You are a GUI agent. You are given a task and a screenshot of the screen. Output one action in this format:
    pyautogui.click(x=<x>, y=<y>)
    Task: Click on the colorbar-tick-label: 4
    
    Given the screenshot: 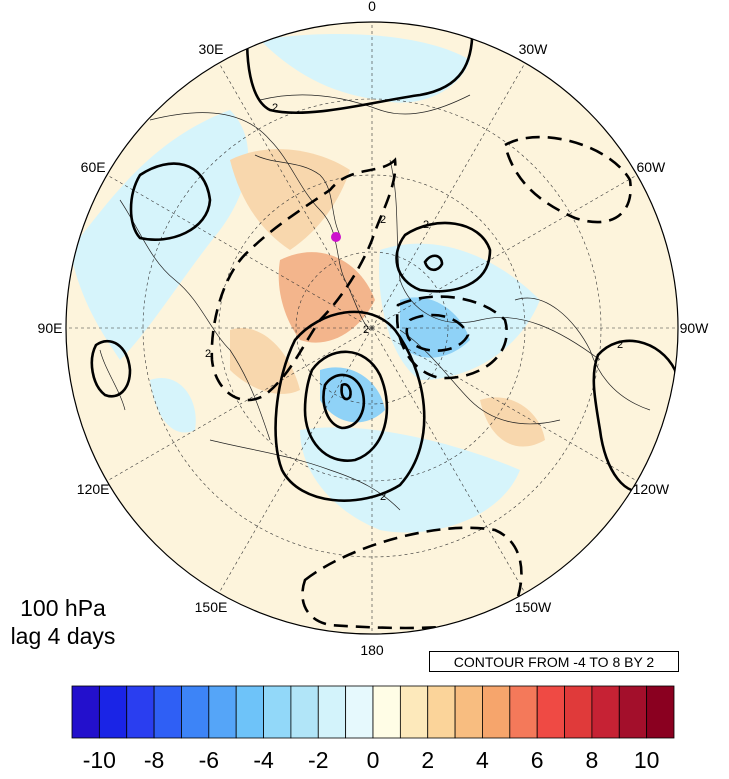 What is the action you would take?
    pyautogui.click(x=482, y=760)
    